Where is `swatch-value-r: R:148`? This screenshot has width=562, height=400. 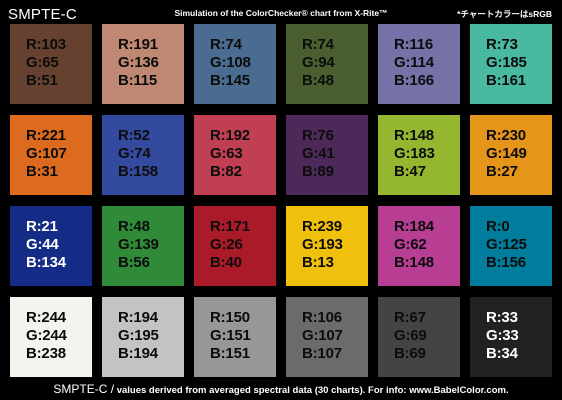
swatch-value-r: R:148 is located at coordinates (414, 135).